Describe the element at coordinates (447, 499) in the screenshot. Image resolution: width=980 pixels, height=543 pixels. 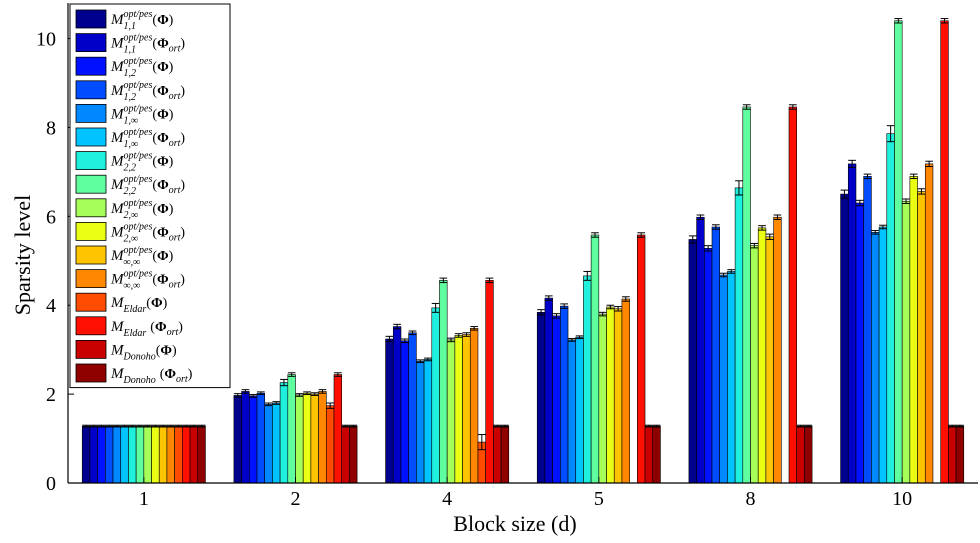
I see `x-tick-label: 4` at that location.